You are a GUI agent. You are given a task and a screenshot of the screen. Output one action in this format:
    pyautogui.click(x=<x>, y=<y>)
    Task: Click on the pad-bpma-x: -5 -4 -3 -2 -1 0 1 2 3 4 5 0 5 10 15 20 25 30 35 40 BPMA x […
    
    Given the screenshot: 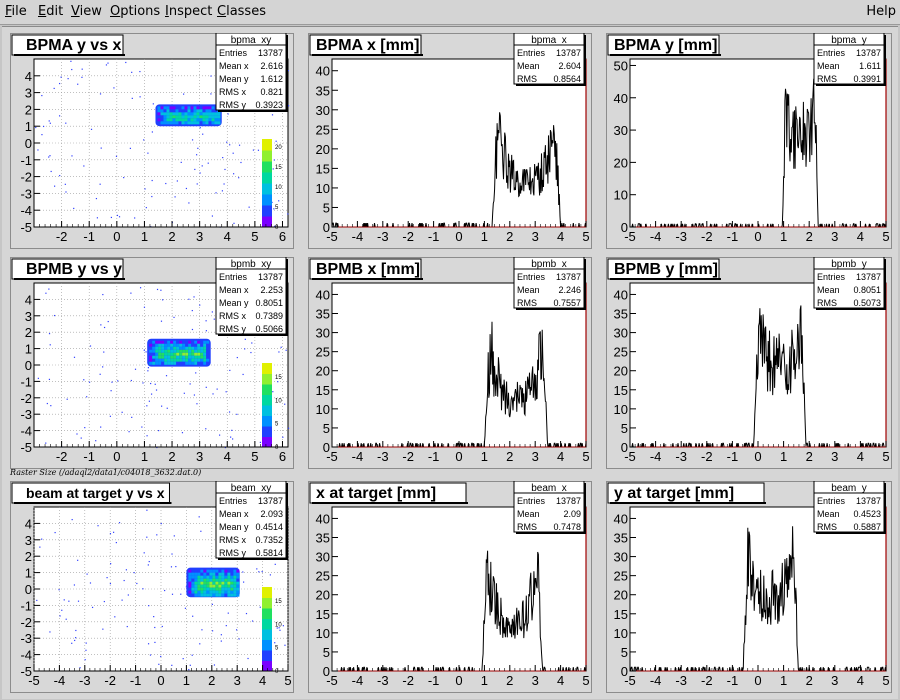 What is the action you would take?
    pyautogui.click(x=450, y=141)
    